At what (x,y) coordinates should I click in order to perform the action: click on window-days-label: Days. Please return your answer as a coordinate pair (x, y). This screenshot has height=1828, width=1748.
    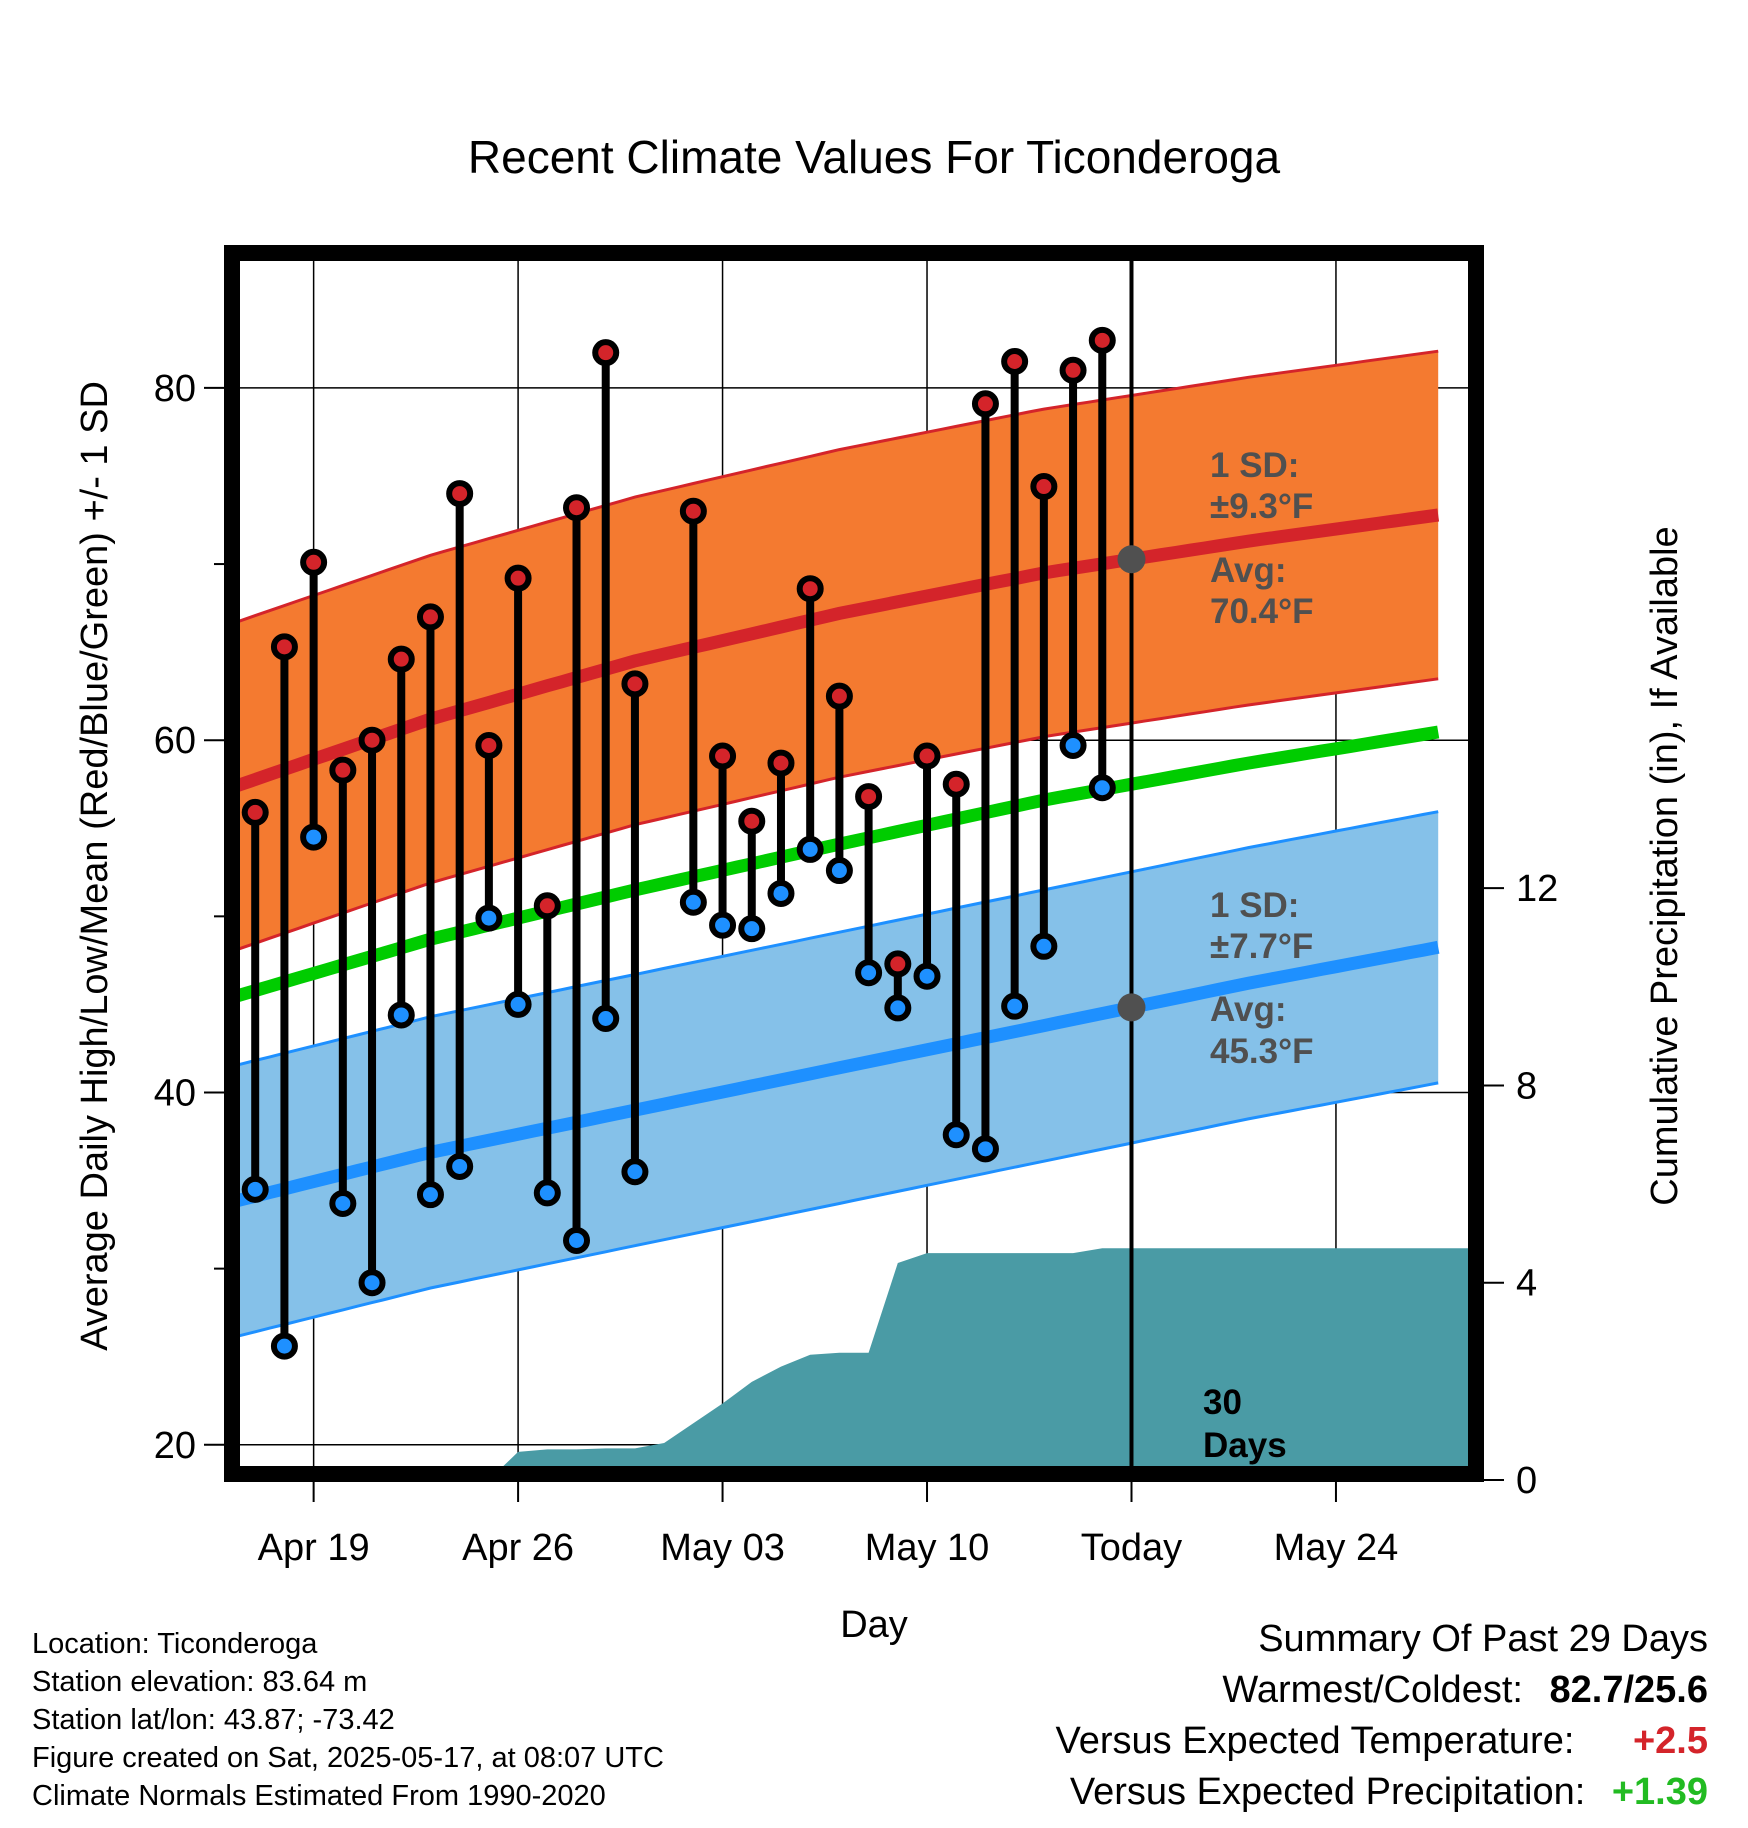
    Looking at the image, I should click on (1245, 1445).